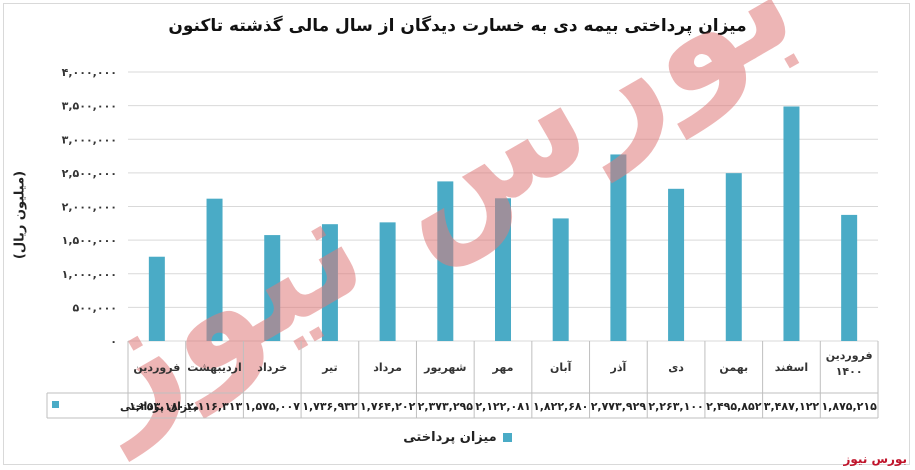 Image resolution: width=915 pixels, height=470 pixels. I want to click on data-label: ۱,۲۵۳,۱۸۰, so click(156, 406).